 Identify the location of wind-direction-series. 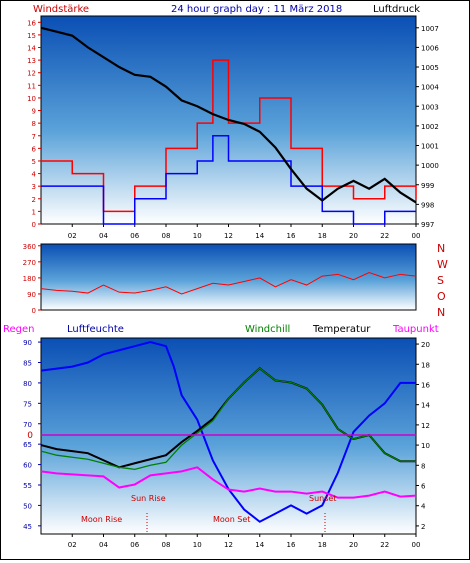
(228, 283).